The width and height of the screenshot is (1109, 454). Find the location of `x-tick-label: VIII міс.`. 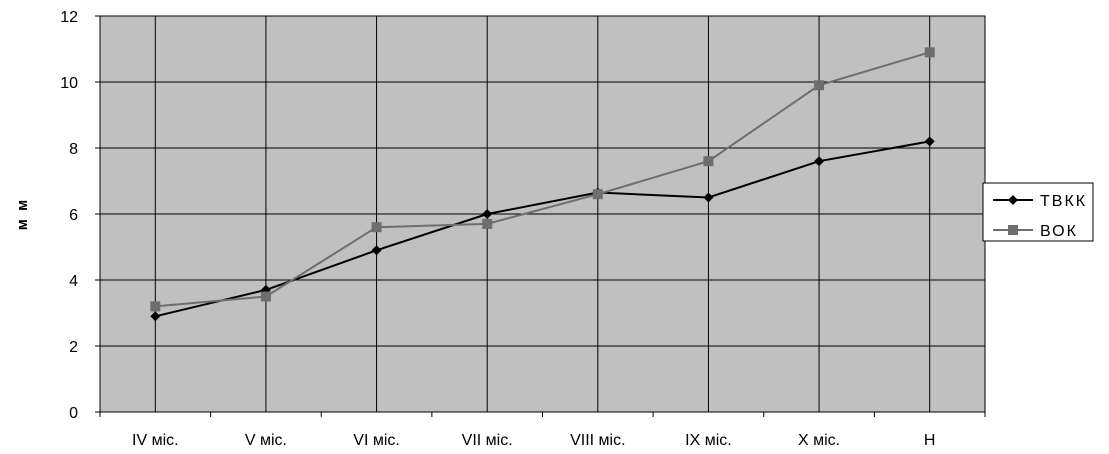

x-tick-label: VIII міс. is located at coordinates (597, 440).